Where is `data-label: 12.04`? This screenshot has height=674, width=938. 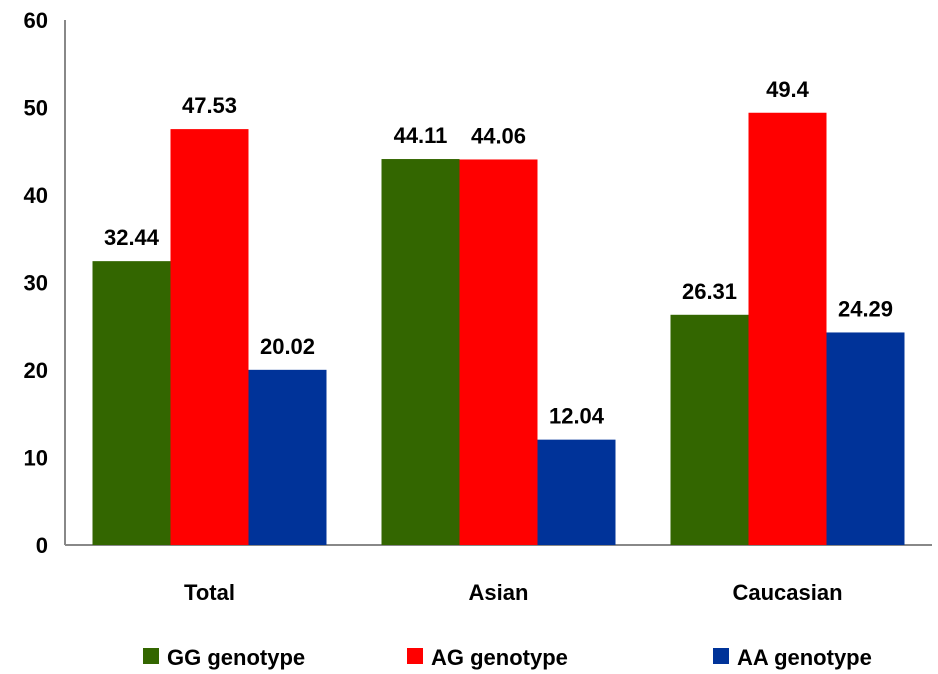 data-label: 12.04 is located at coordinates (577, 416).